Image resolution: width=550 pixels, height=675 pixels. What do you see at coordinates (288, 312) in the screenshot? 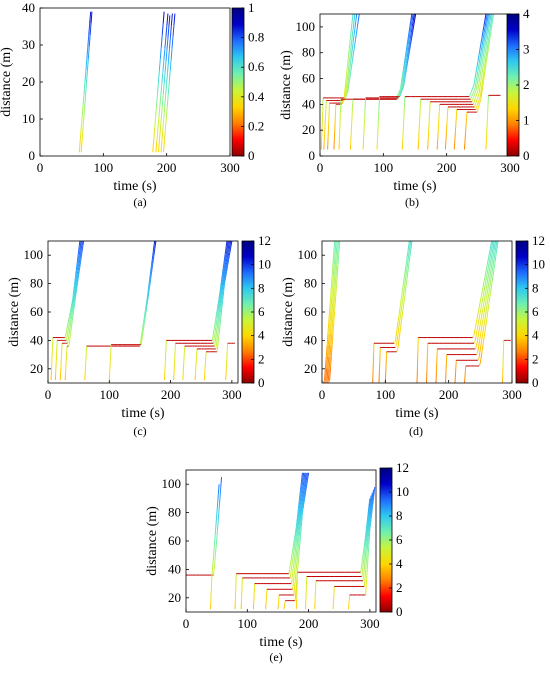
I see `y-axis-label: distance (m)` at bounding box center [288, 312].